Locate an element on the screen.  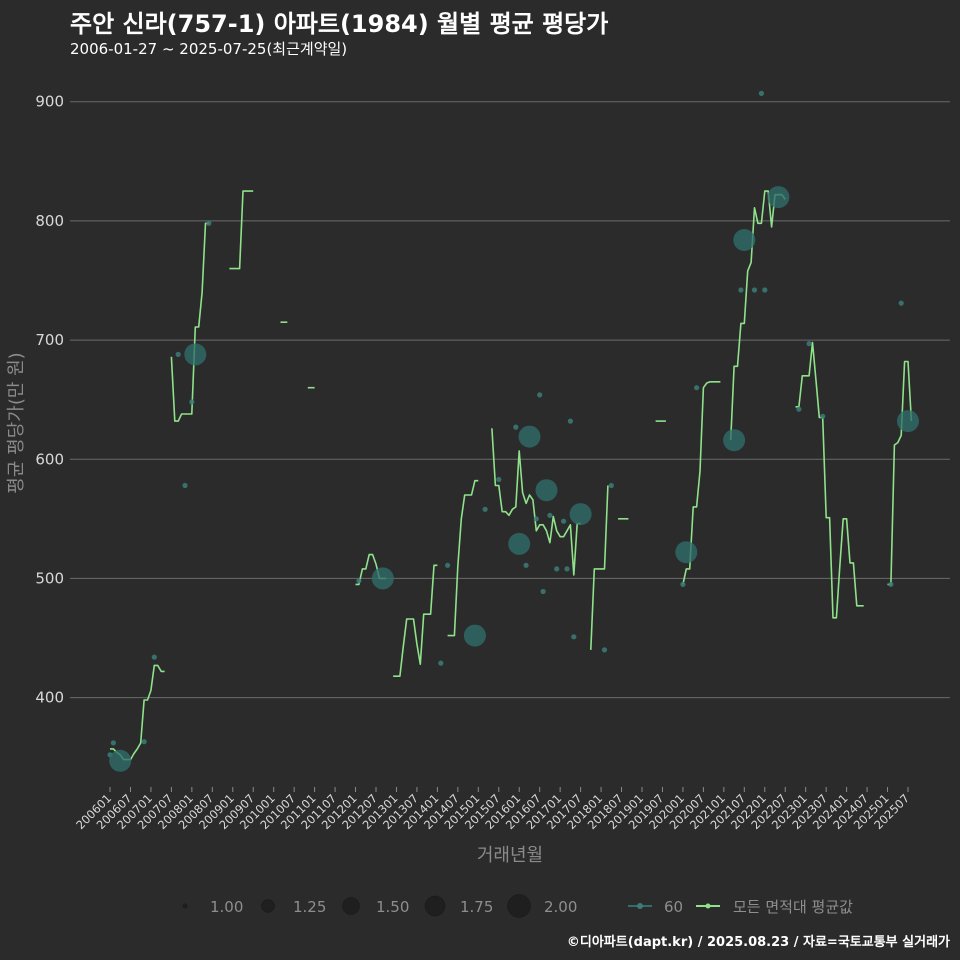
y-tick-label: 600 is located at coordinates (49, 459).